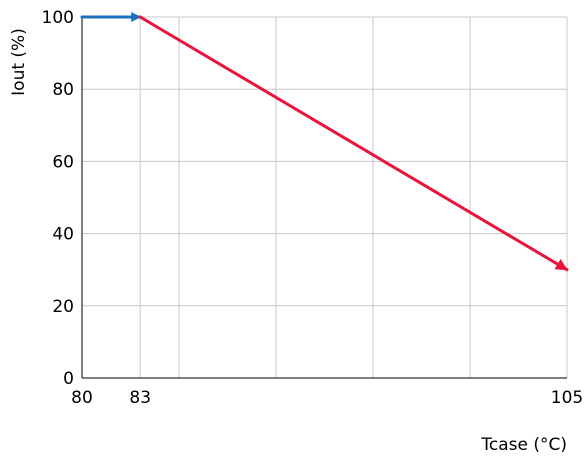  What do you see at coordinates (68, 379) in the screenshot?
I see `y-tick-label: 0` at bounding box center [68, 379].